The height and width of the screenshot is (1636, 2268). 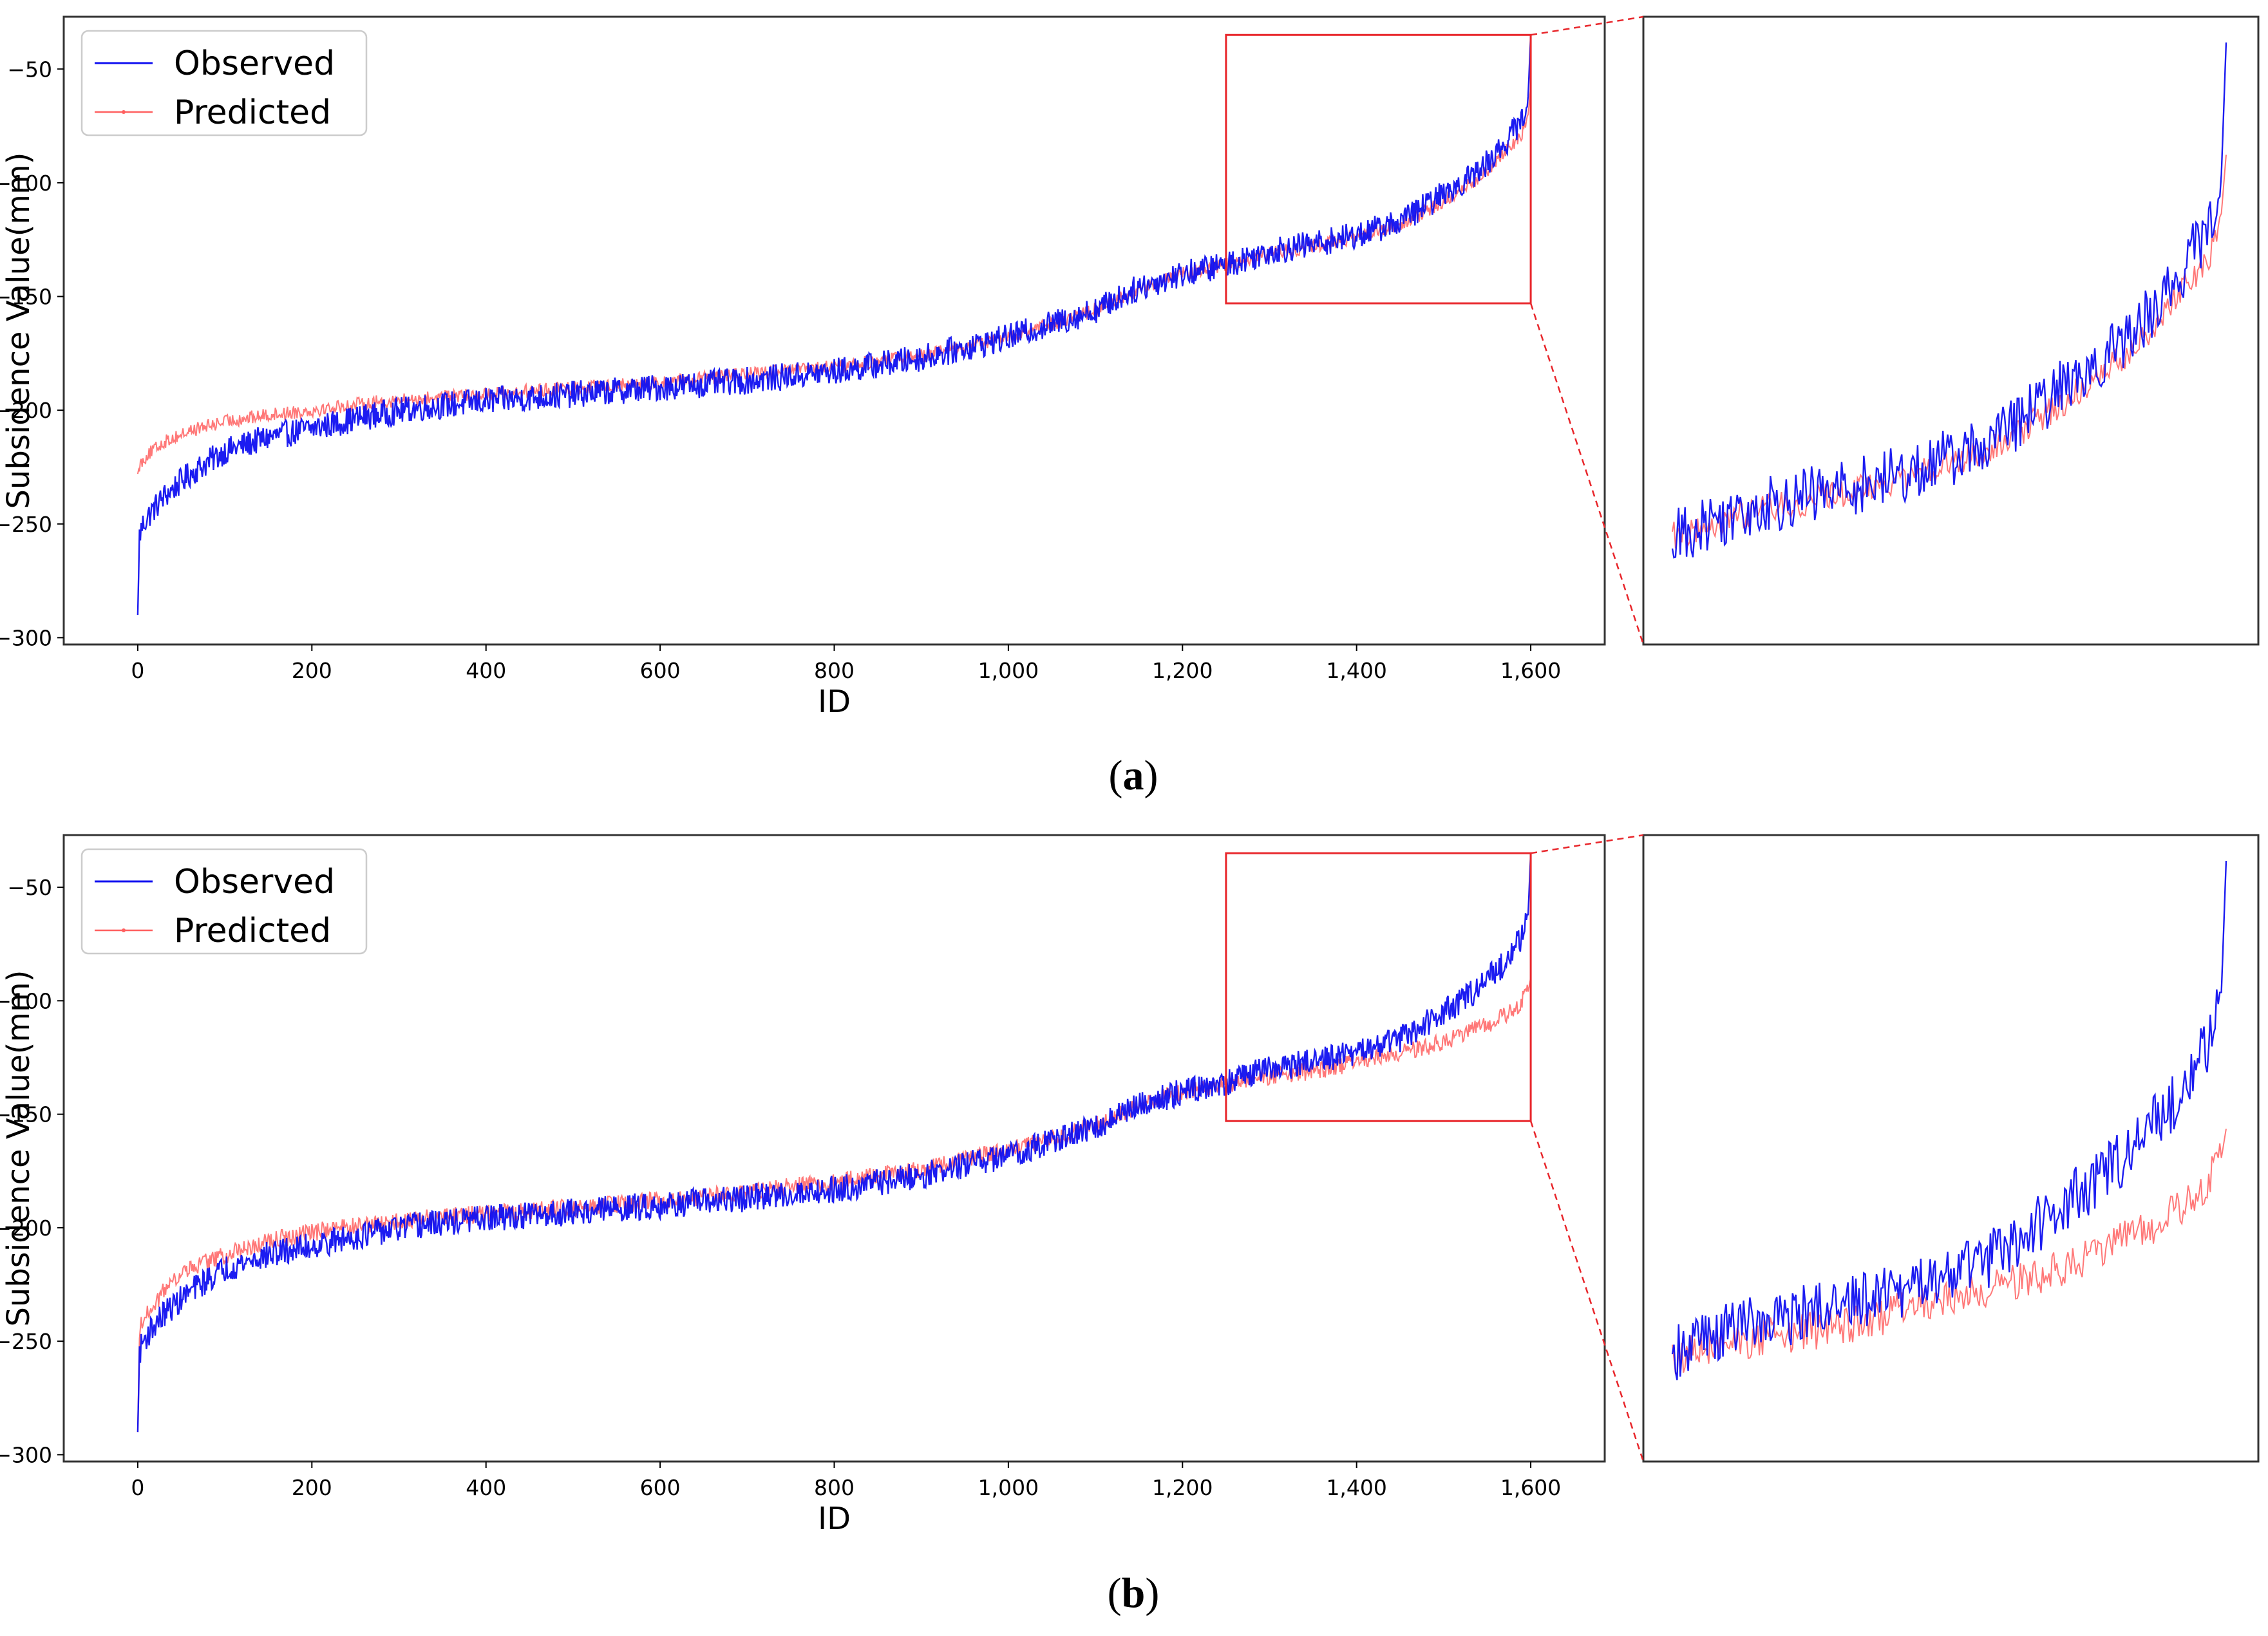 I want to click on panel-caption: (b), so click(x=1134, y=1594).